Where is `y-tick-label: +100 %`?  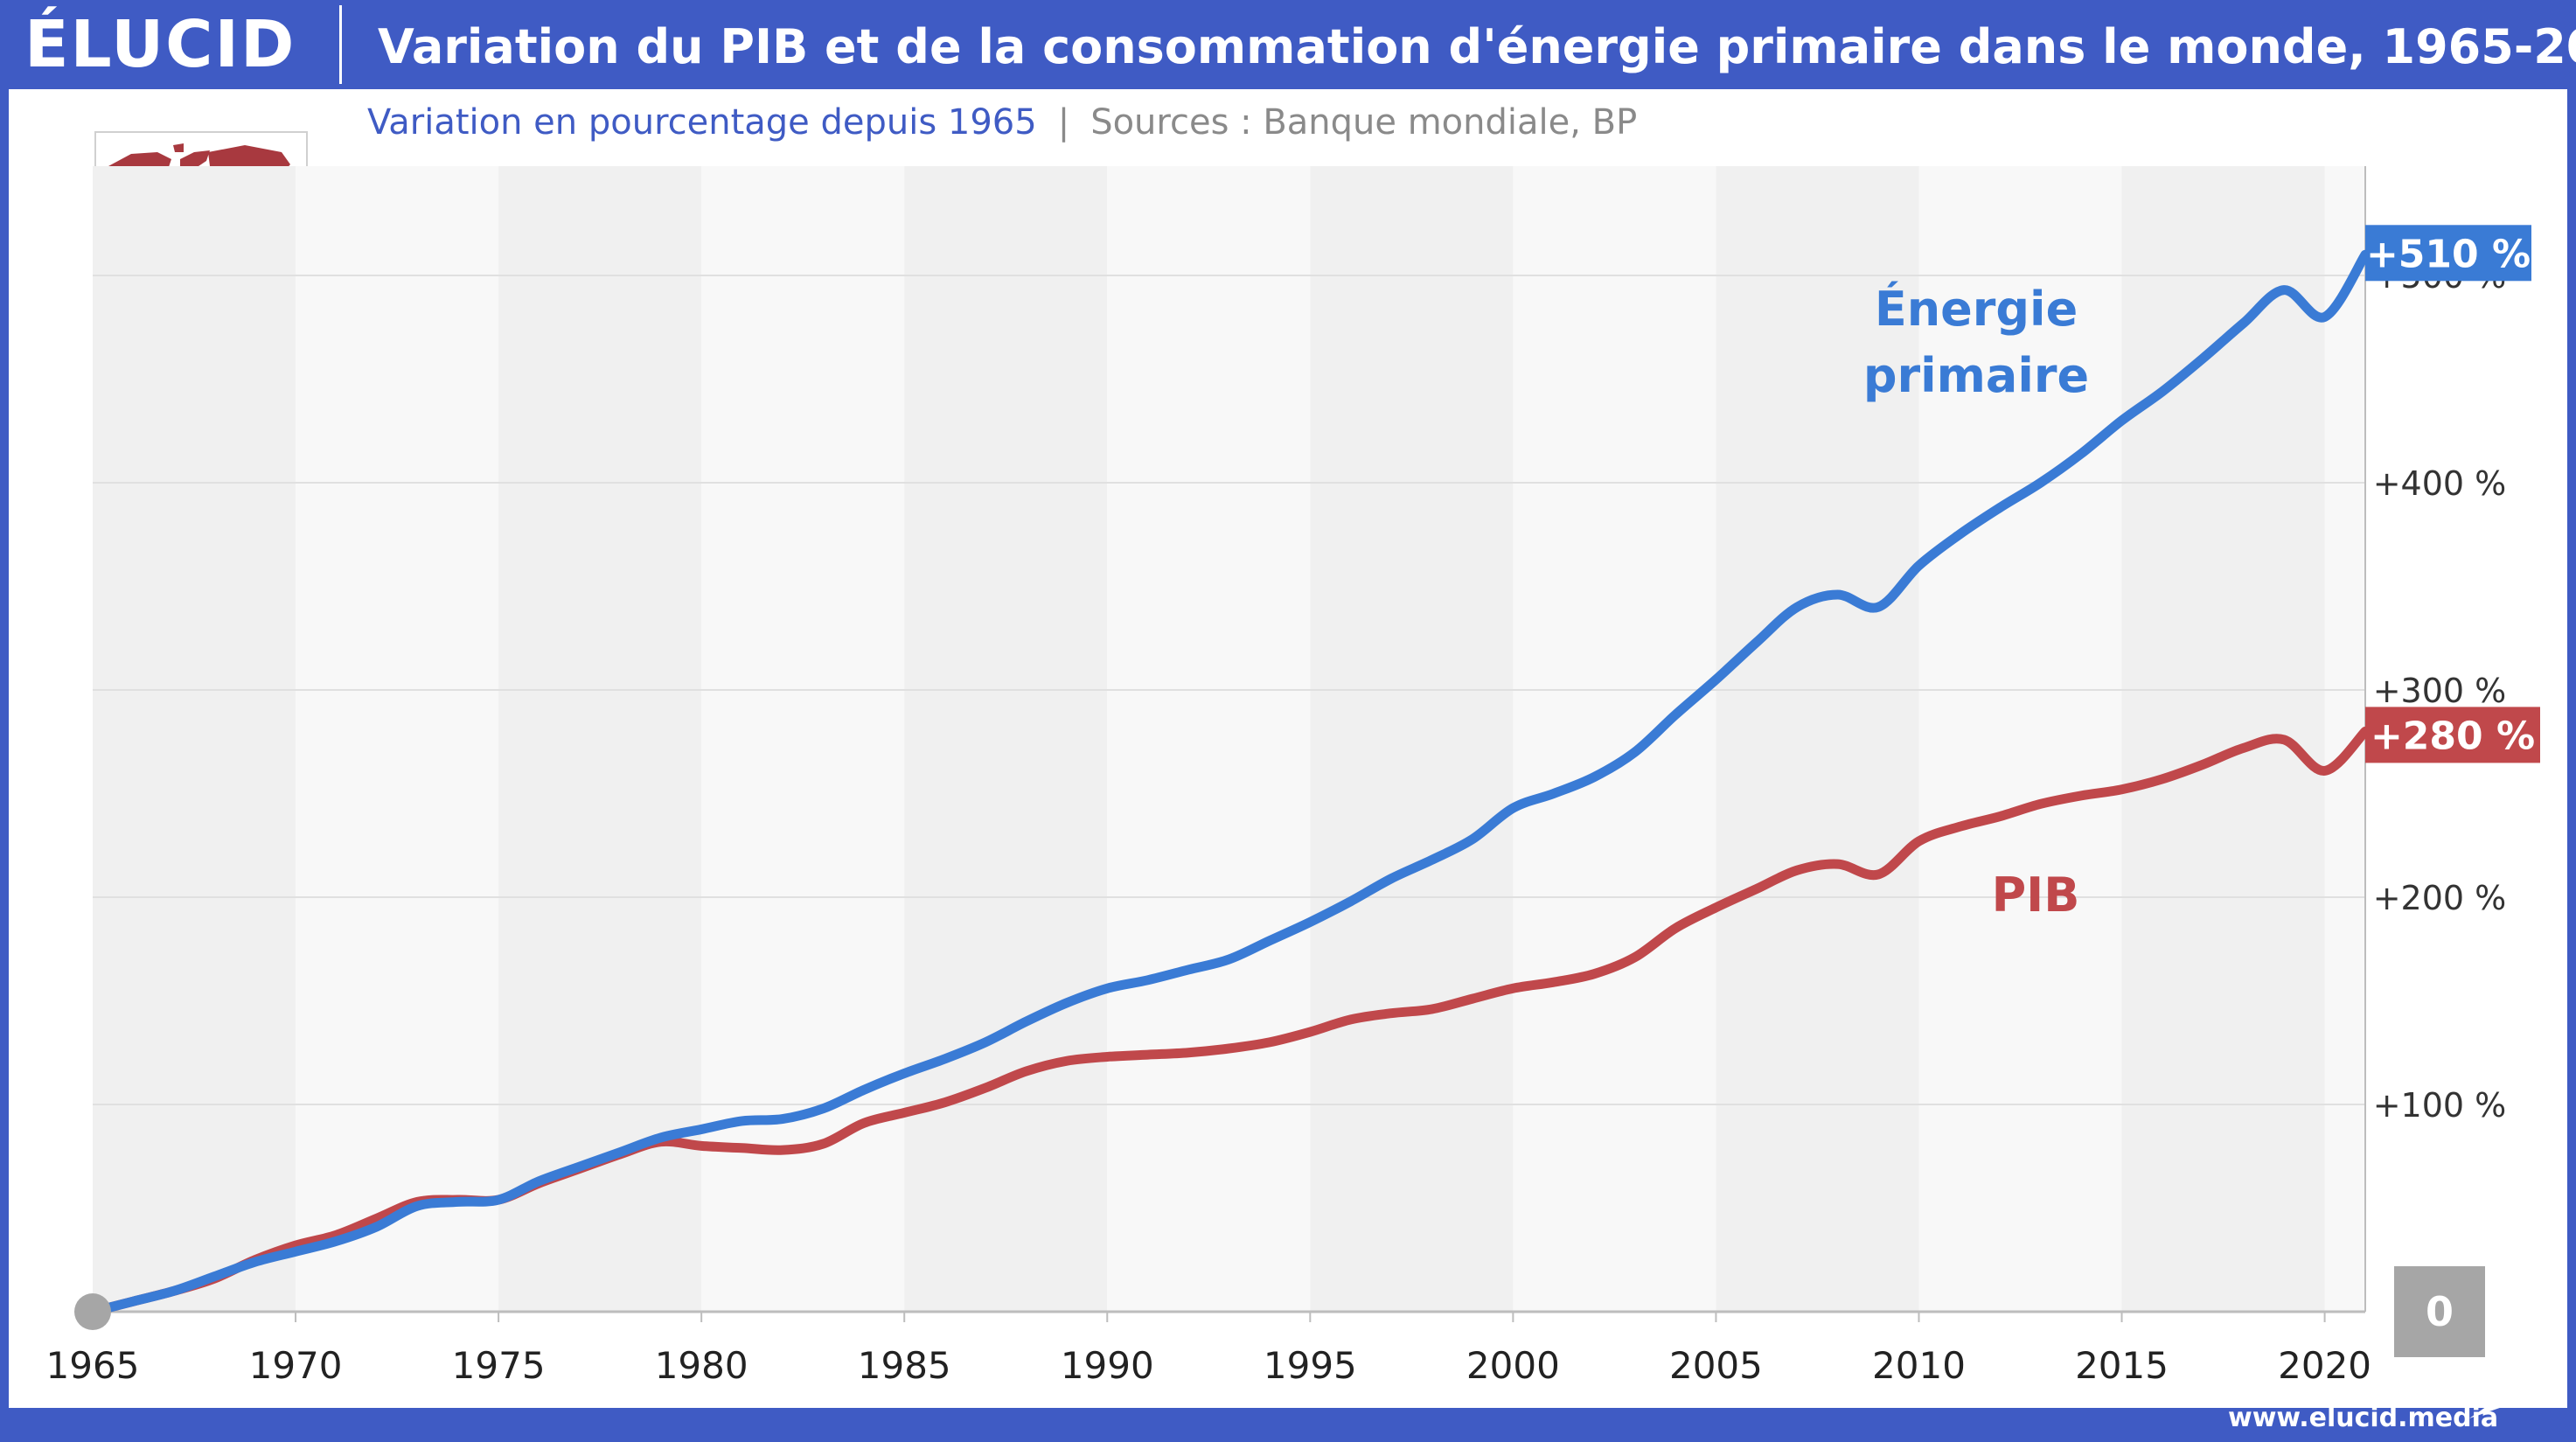
y-tick-label: +100 % is located at coordinates (2440, 1105).